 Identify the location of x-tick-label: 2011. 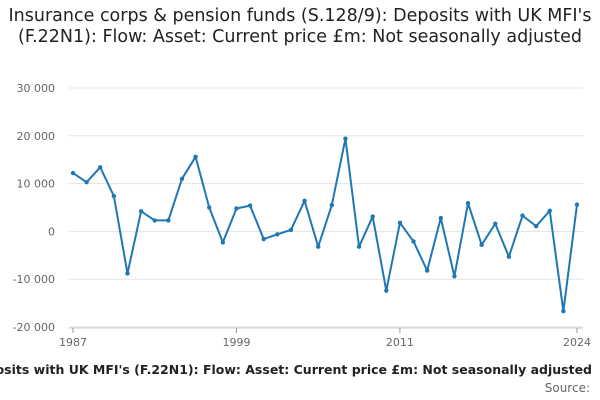
(400, 342).